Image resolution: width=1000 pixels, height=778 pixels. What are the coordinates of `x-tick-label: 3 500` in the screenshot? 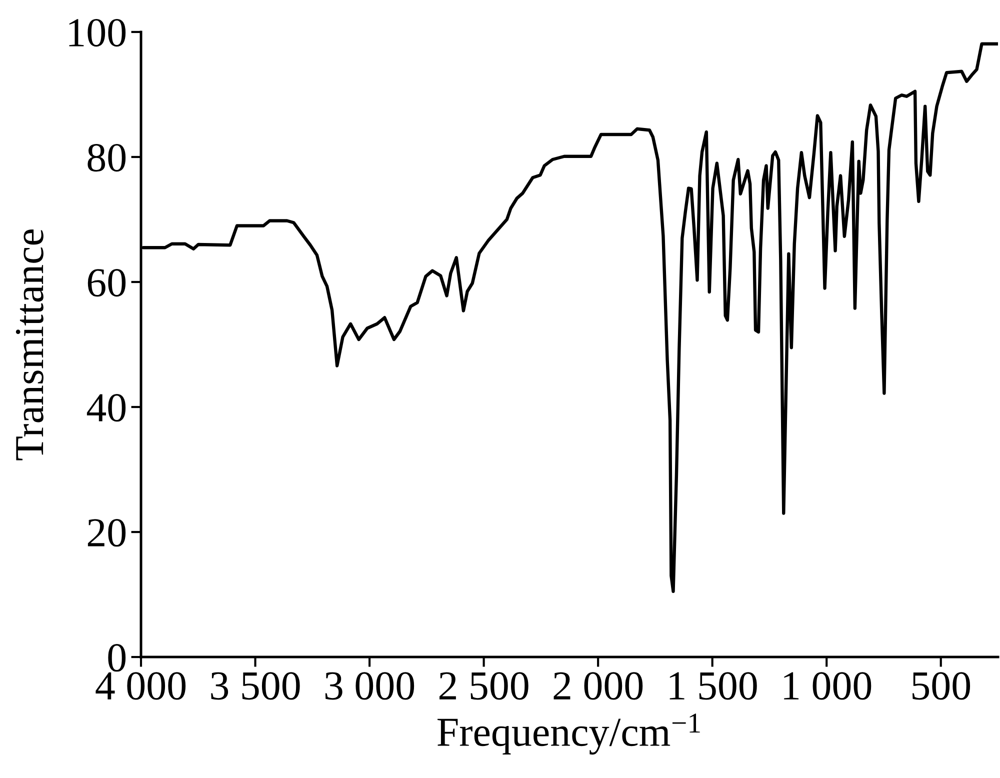 It's located at (255, 686).